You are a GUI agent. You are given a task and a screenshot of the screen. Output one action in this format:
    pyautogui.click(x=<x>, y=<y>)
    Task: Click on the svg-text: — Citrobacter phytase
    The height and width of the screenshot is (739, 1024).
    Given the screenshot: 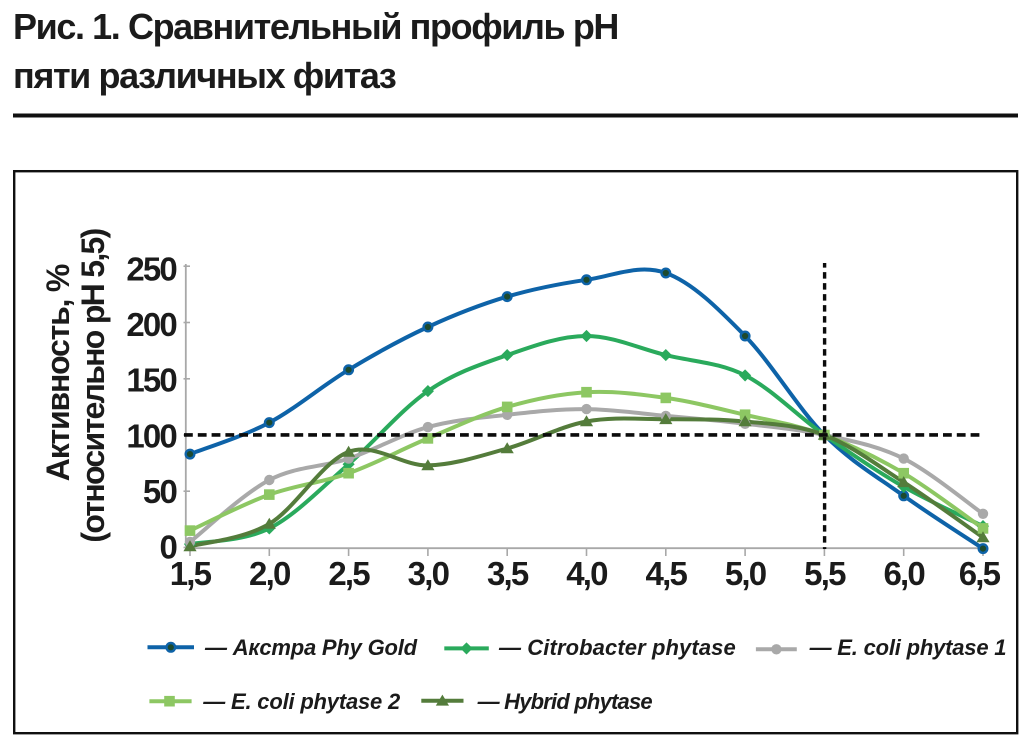 What is the action you would take?
    pyautogui.click(x=617, y=647)
    